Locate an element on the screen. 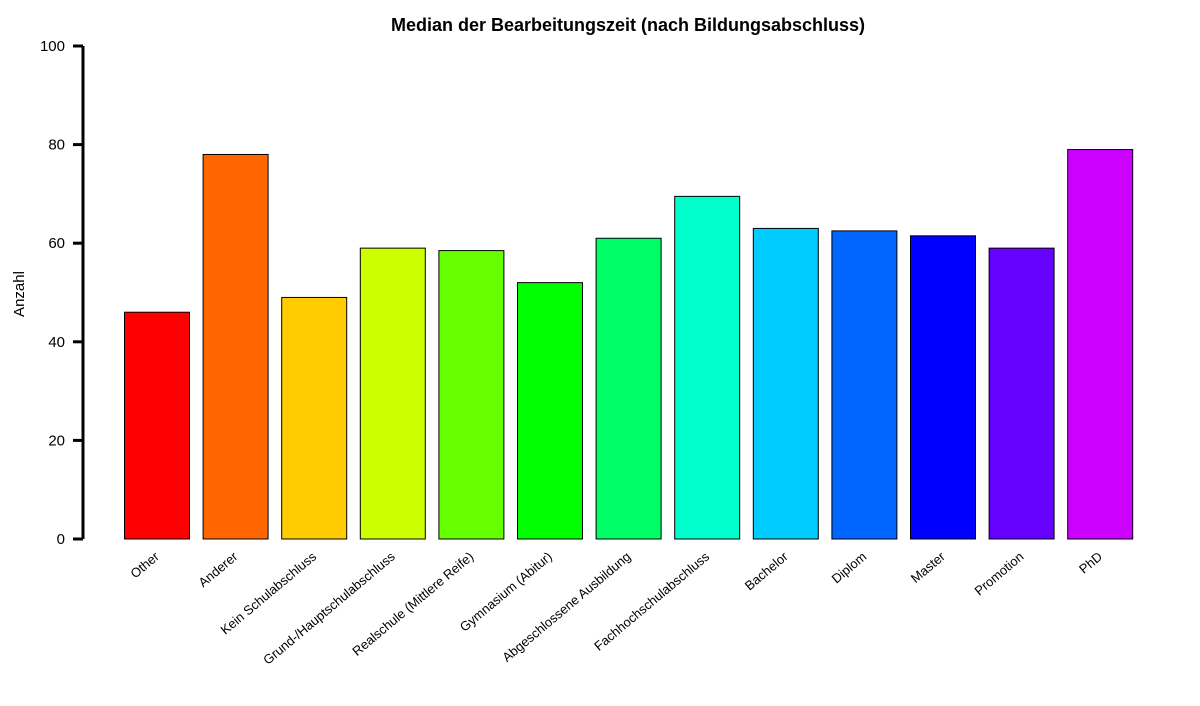 Image resolution: width=1200 pixels, height=706 pixels. x-tick-label: Abgeschlossene Ausbildung is located at coordinates (566, 607).